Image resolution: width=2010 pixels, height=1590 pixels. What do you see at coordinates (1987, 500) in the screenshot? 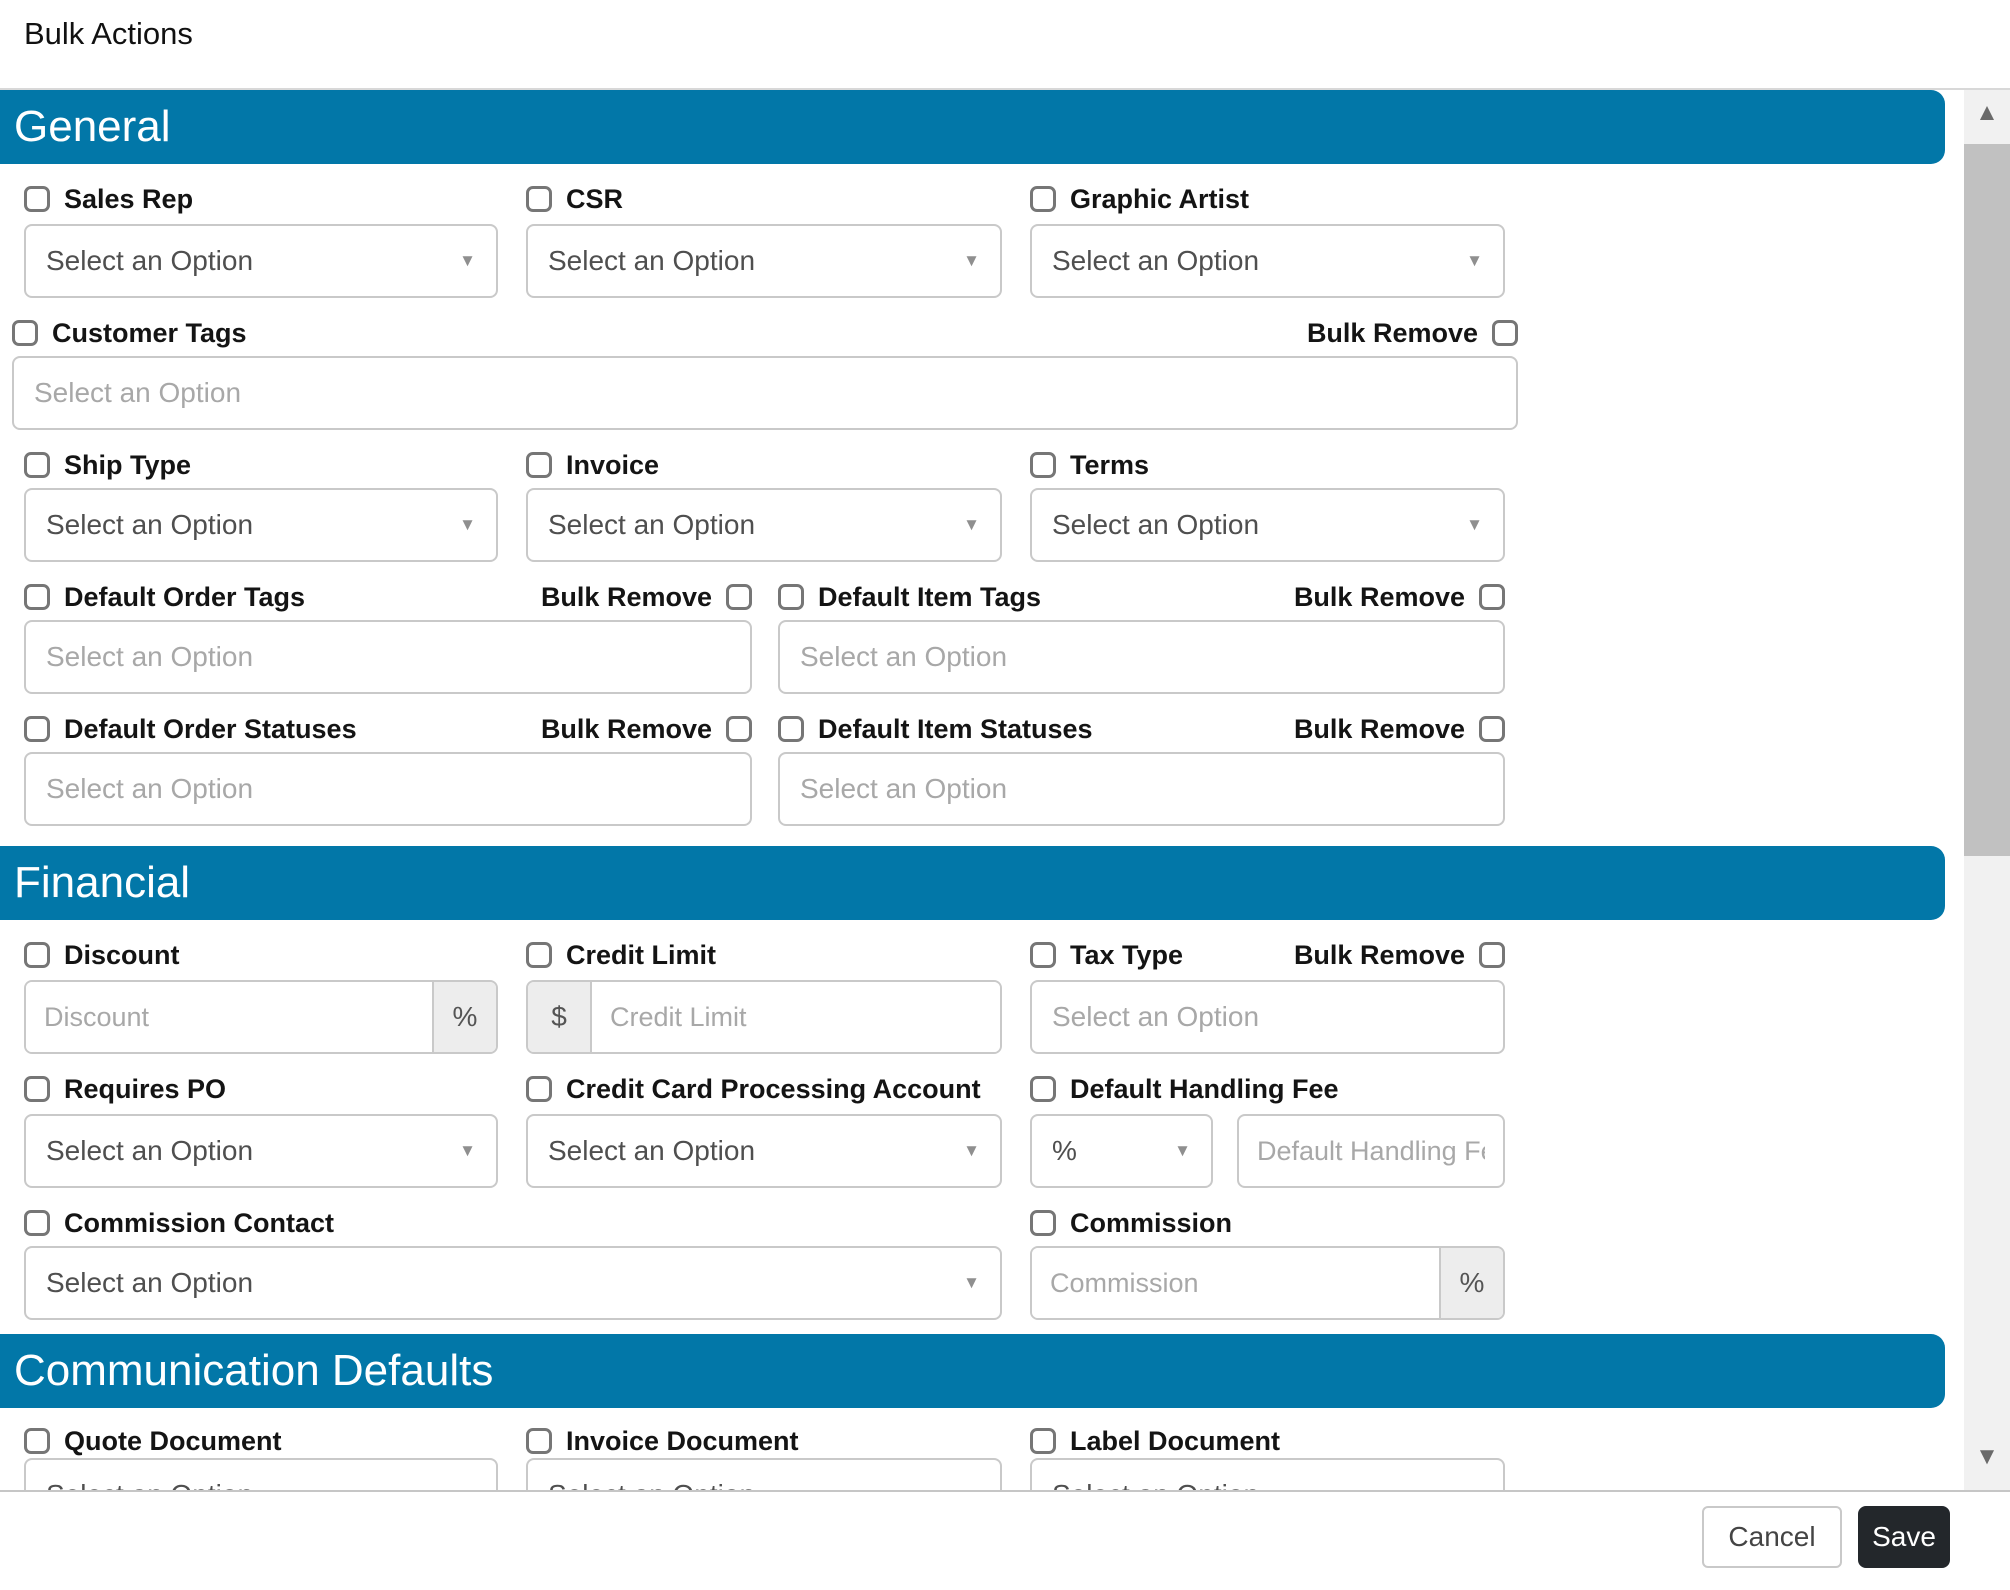
I see `scrollbar-thumb` at bounding box center [1987, 500].